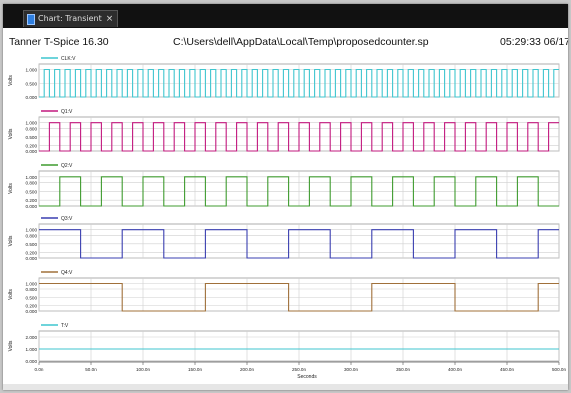 This screenshot has height=393, width=571. I want to click on legend-label: Q2:V, so click(67, 166).